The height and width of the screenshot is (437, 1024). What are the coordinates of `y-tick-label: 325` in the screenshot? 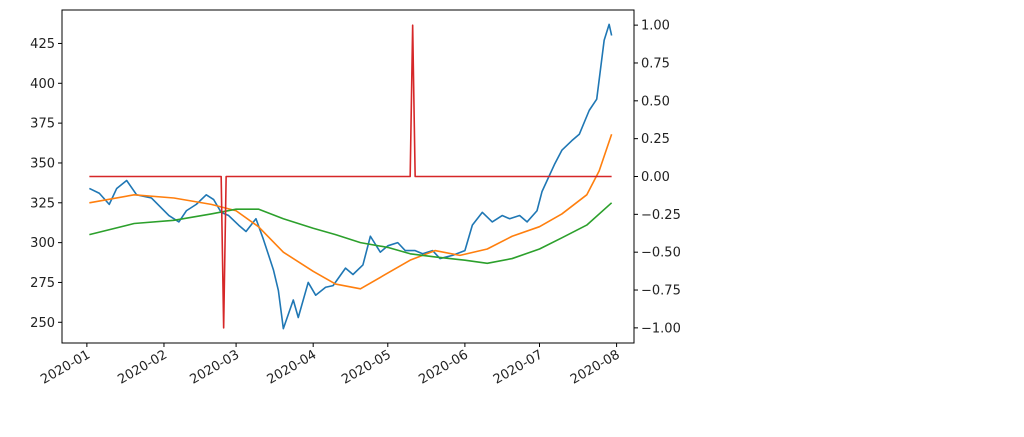 It's located at (42, 203).